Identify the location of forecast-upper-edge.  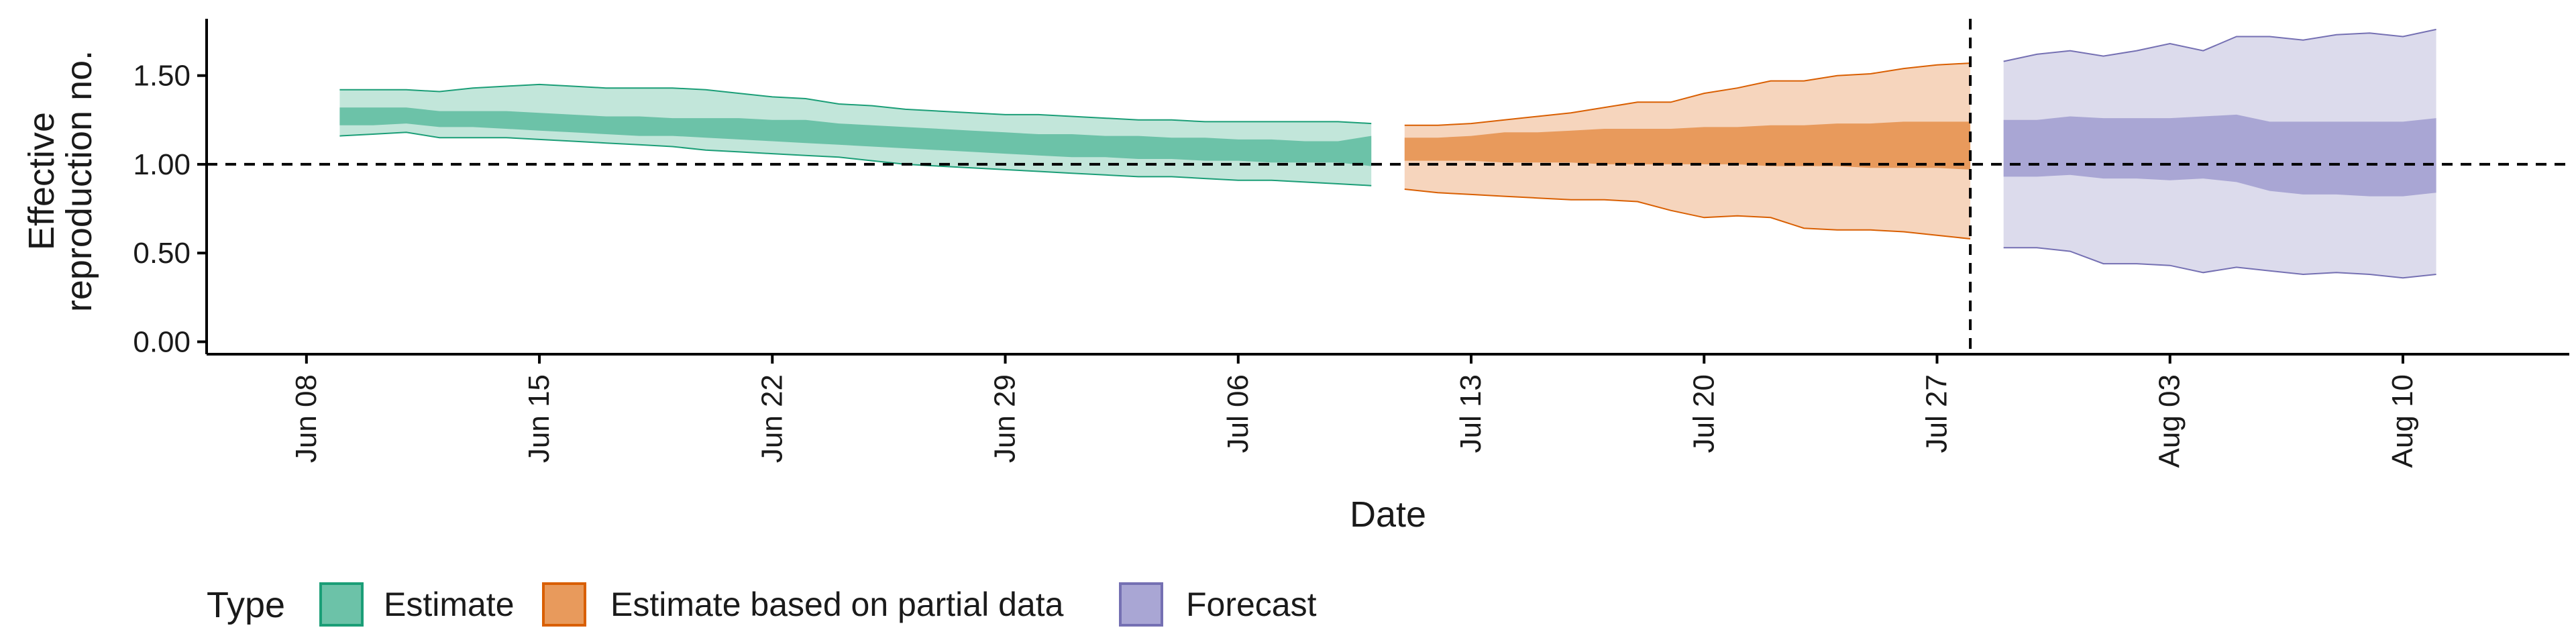
(2219, 45).